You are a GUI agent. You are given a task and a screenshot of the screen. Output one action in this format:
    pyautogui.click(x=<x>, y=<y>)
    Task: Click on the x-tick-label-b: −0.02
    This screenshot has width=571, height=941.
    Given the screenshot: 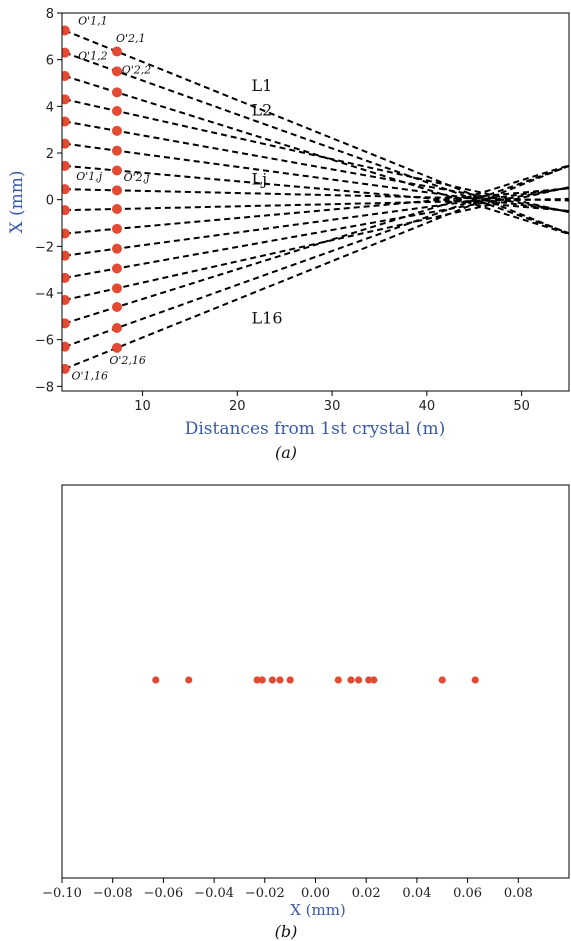 What is the action you would take?
    pyautogui.click(x=265, y=893)
    